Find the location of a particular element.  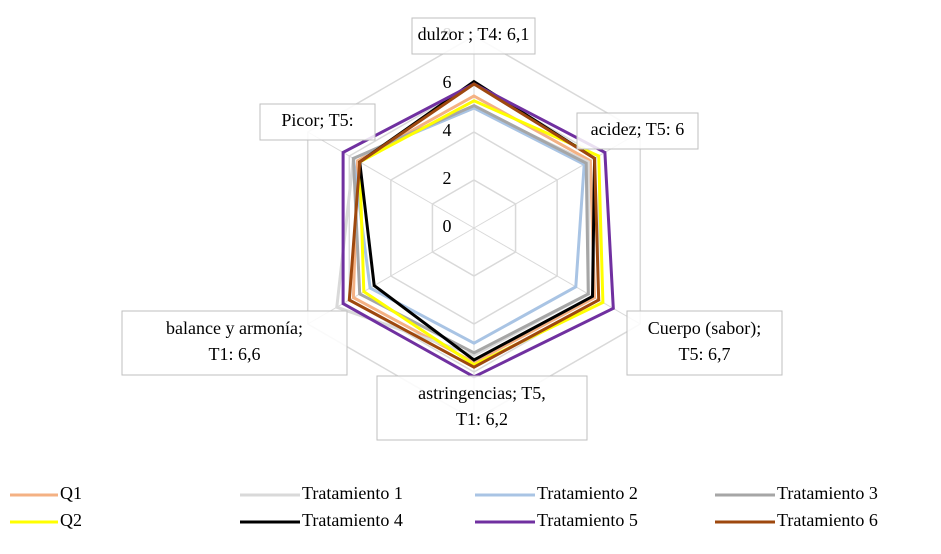

grid-ring is located at coordinates (474, 228).